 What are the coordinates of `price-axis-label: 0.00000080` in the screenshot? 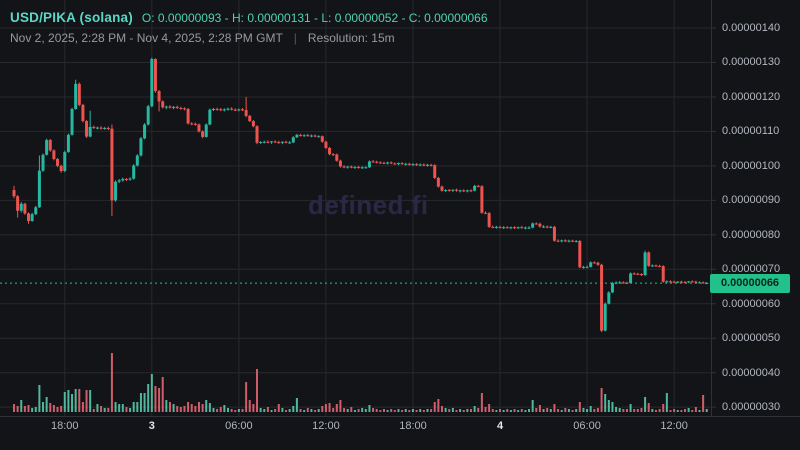 It's located at (751, 234).